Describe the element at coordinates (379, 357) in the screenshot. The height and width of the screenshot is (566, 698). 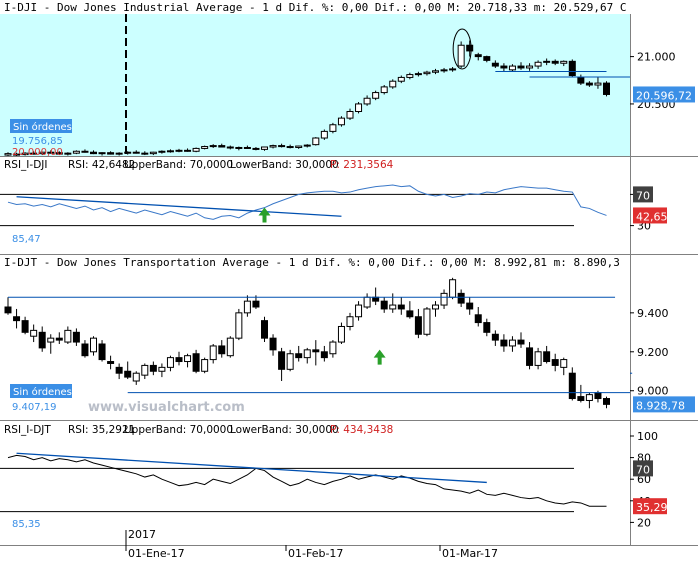
I see `djt-arrow-up-icon` at that location.